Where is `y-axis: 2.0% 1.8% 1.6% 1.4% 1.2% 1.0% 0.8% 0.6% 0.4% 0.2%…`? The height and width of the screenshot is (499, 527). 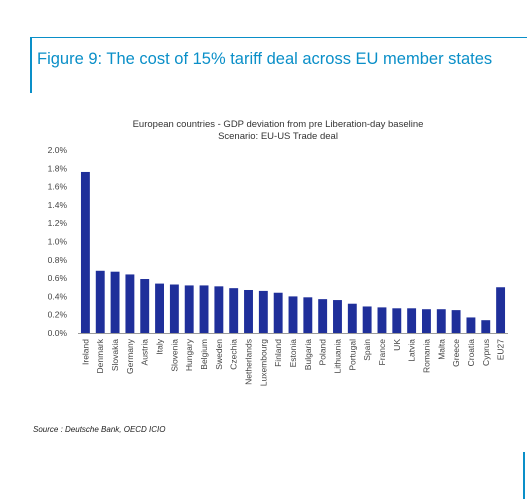 y-axis: 2.0% 1.8% 1.6% 1.4% 1.2% 1.0% 0.8% 0.6% 0.4% 0.2%… is located at coordinates (58, 241).